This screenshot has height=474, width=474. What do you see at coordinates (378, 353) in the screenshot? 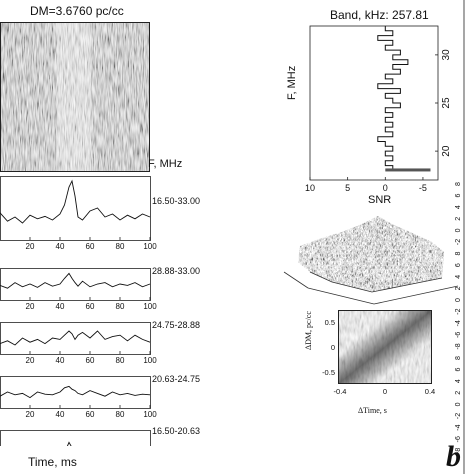
I see `dm-time-inset: 0.5 0 -0.5 -0.4 0 0.4` at bounding box center [378, 353].